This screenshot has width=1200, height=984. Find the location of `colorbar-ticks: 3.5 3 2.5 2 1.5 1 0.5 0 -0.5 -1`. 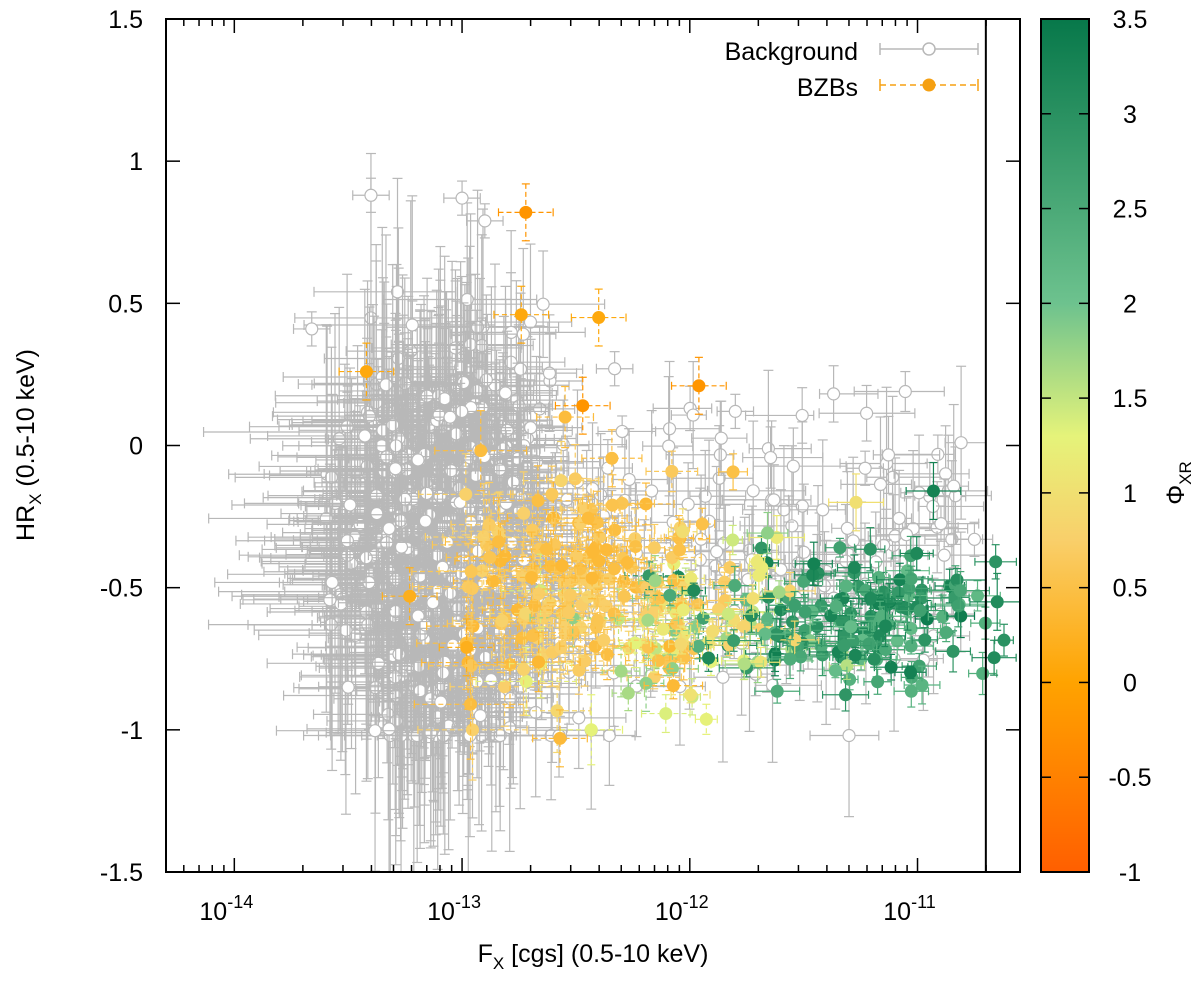

colorbar-ticks: 3.5 3 2.5 2 1.5 1 0.5 0 -0.5 -1 is located at coordinates (1096, 446).